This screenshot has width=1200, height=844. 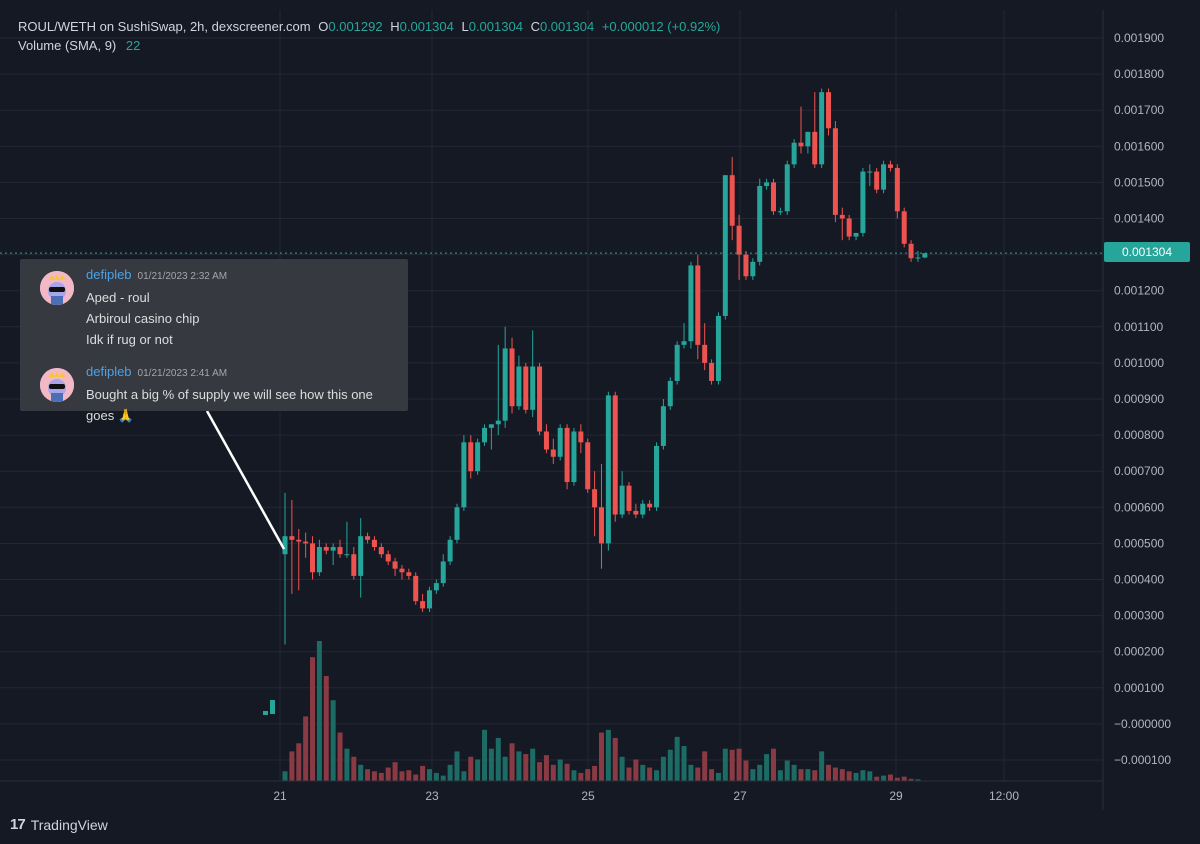 I want to click on y-tick-label: 0.001000, so click(x=1139, y=363).